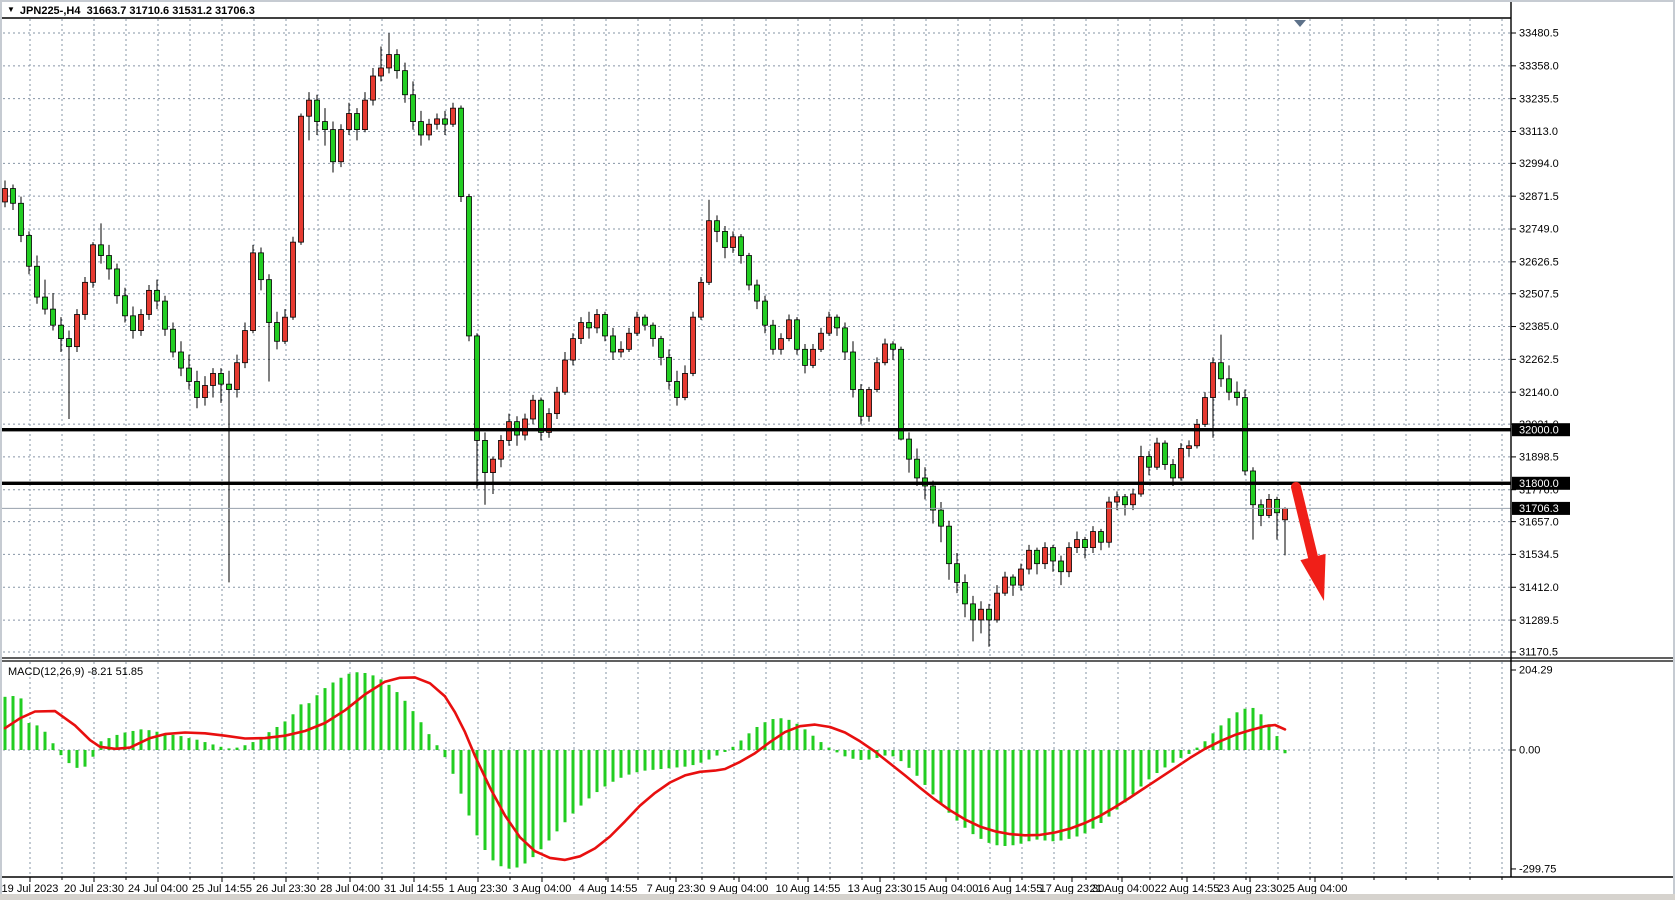  What do you see at coordinates (1304, 522) in the screenshot?
I see `trend-arrow-shaft` at bounding box center [1304, 522].